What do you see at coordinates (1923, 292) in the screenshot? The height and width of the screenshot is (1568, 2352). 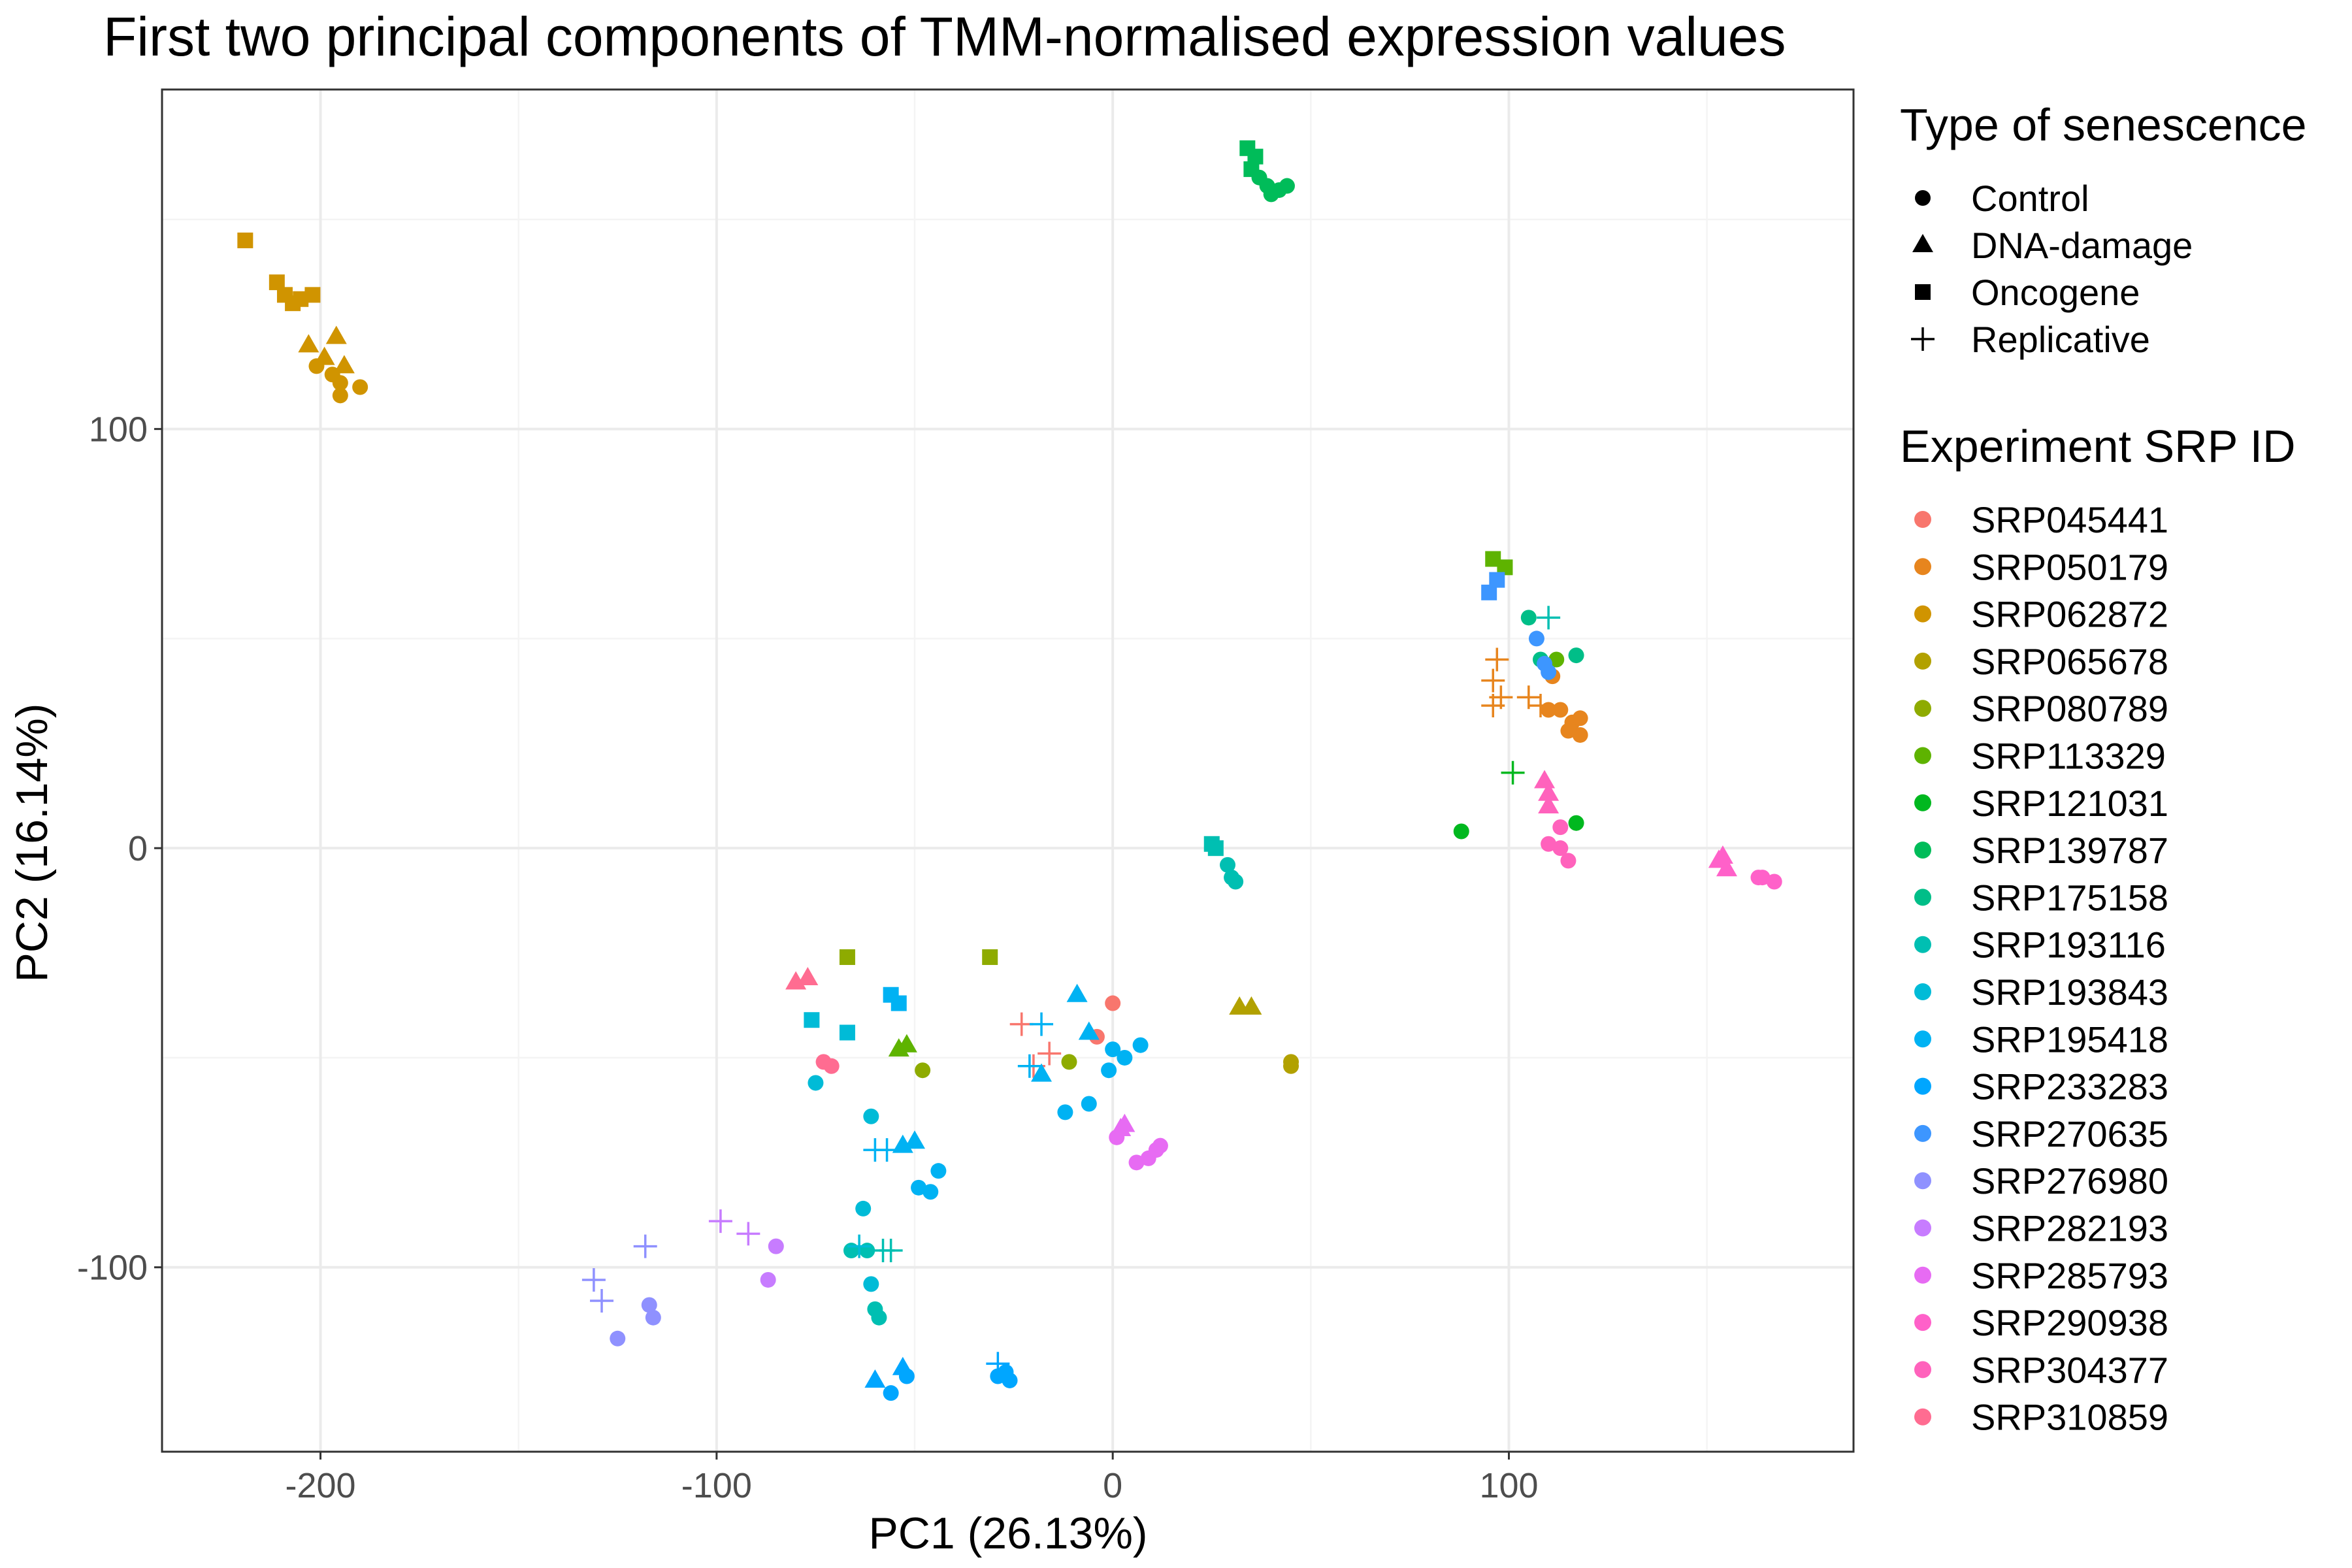 I see `legend-square-icon` at bounding box center [1923, 292].